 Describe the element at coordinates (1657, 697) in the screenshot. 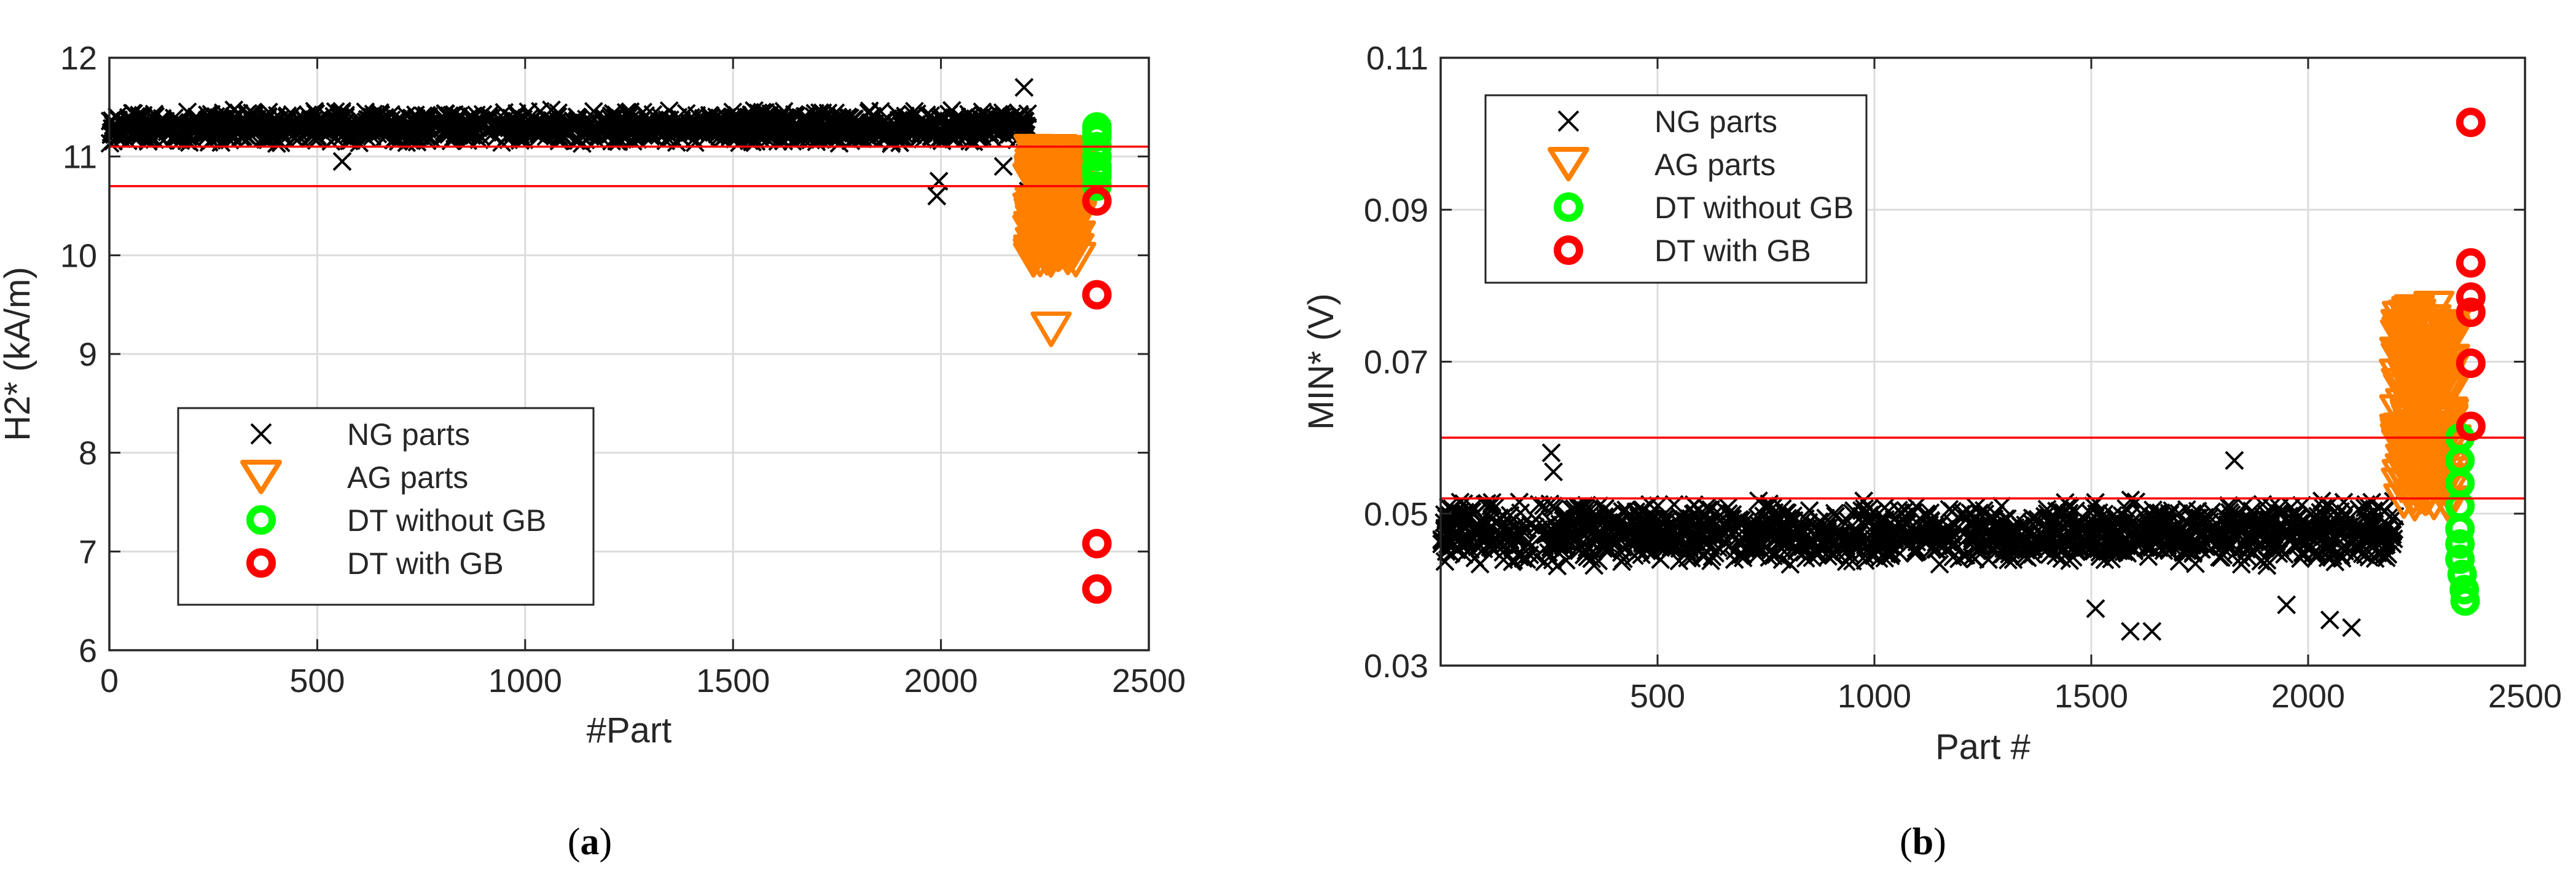

I see `x-tick-label: 500` at that location.